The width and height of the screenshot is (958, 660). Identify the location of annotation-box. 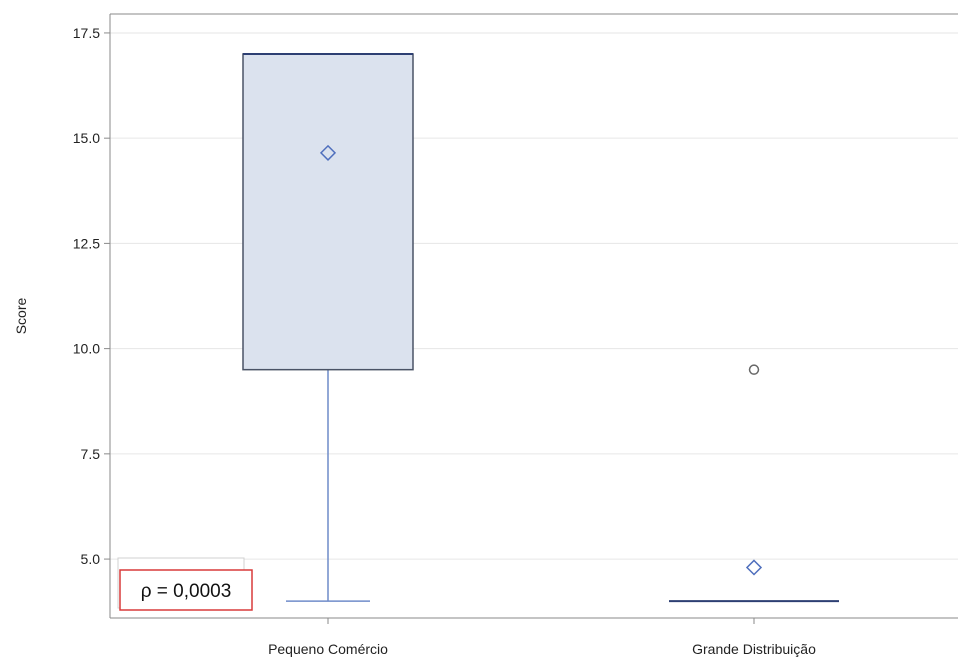
(186, 590).